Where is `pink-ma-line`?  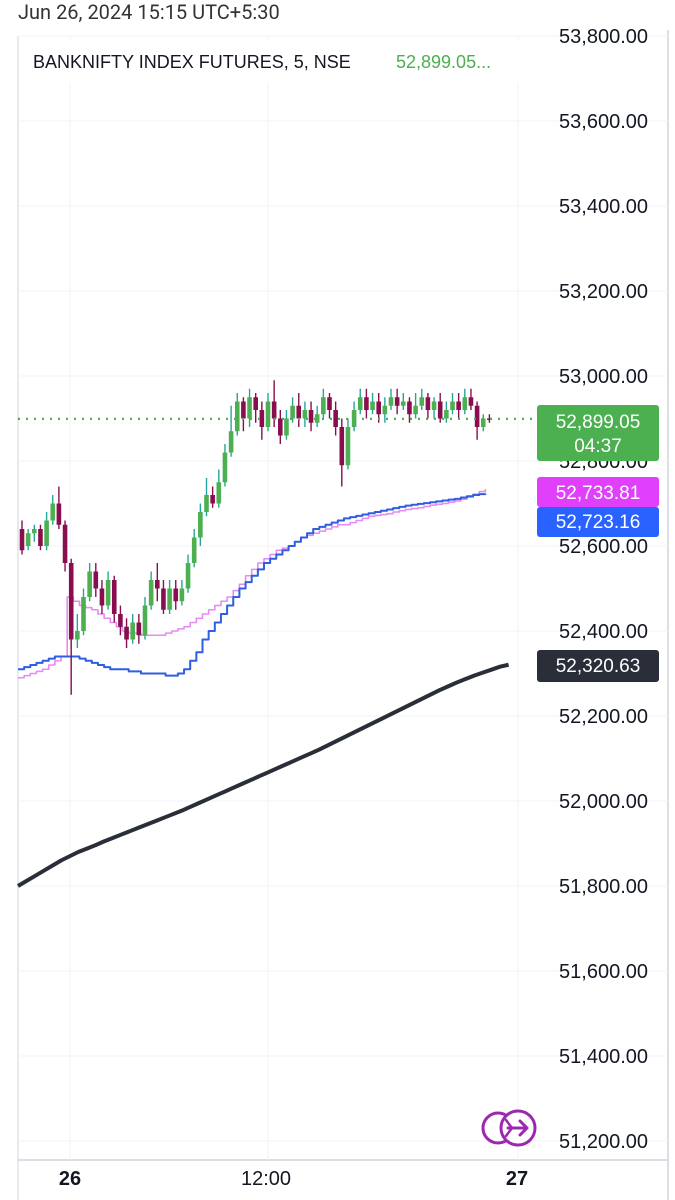
pink-ma-line is located at coordinates (252, 584).